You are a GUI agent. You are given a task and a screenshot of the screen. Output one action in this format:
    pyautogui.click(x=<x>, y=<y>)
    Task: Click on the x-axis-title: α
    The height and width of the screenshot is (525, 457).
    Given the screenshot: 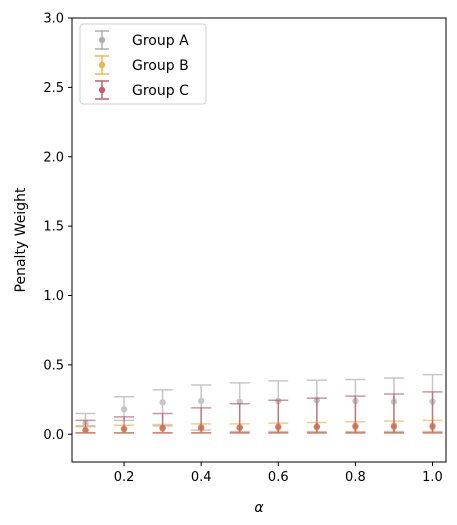 What is the action you would take?
    pyautogui.click(x=259, y=508)
    